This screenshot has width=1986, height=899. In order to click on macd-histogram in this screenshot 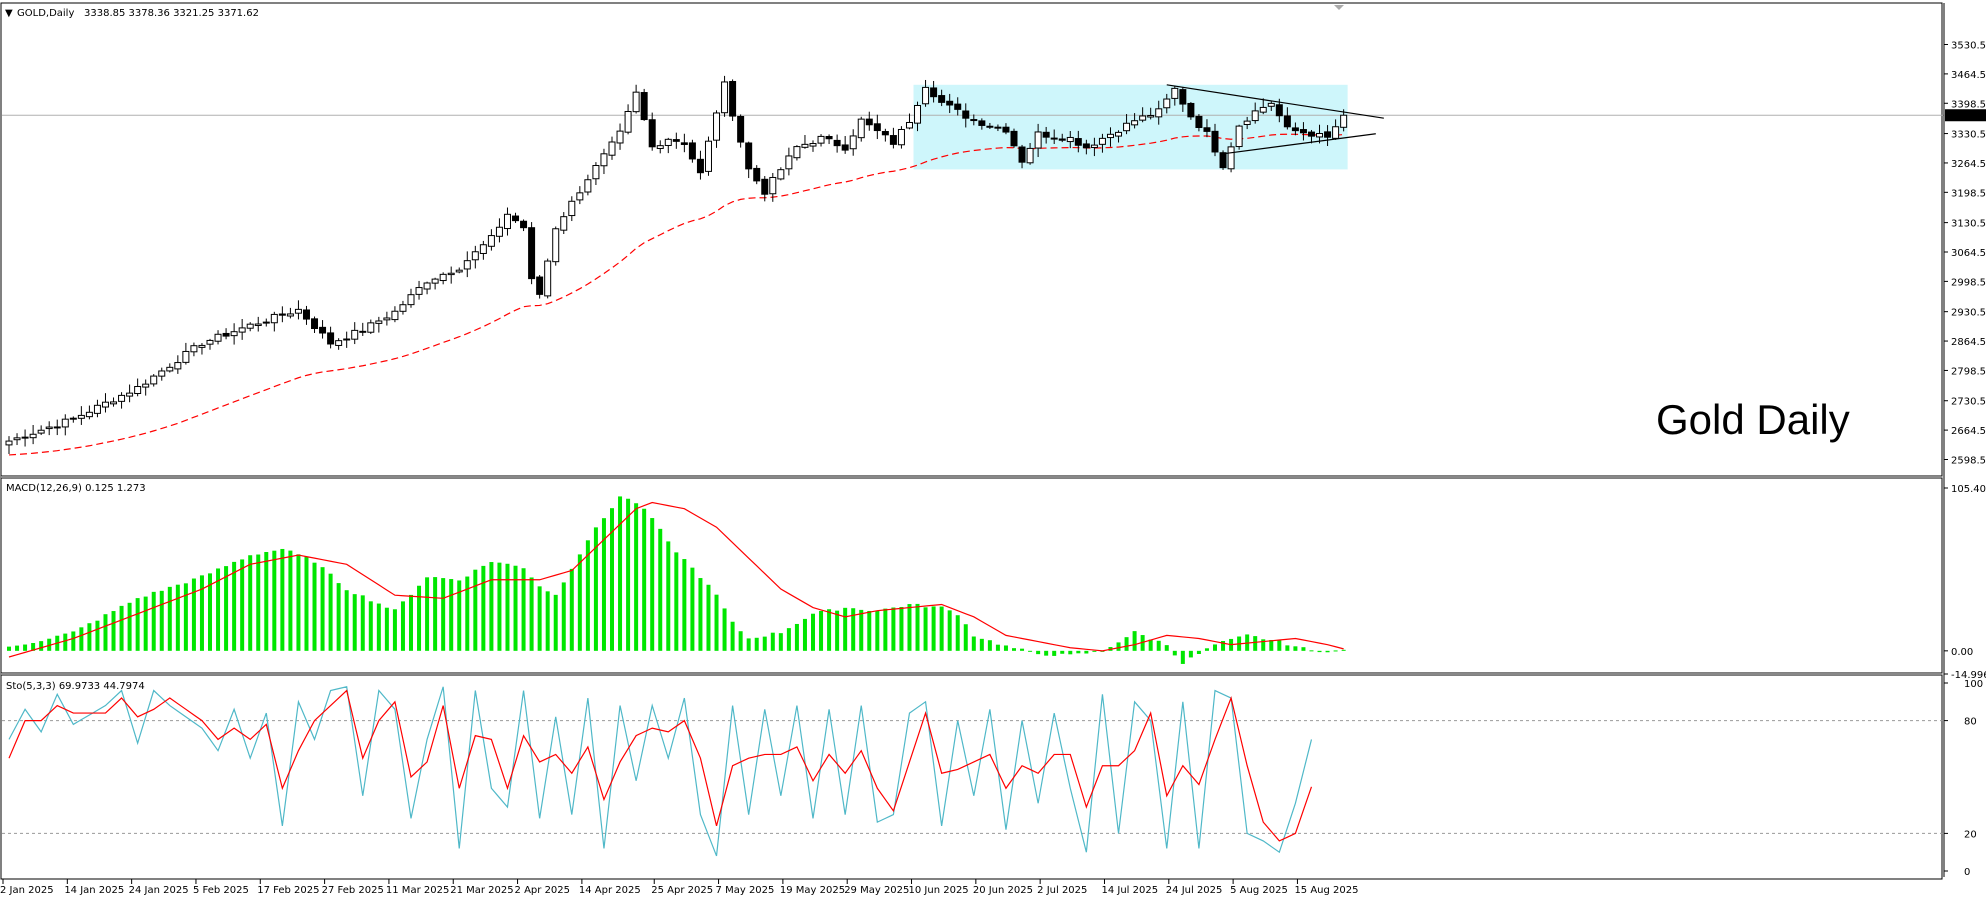, I will do `click(676, 580)`.